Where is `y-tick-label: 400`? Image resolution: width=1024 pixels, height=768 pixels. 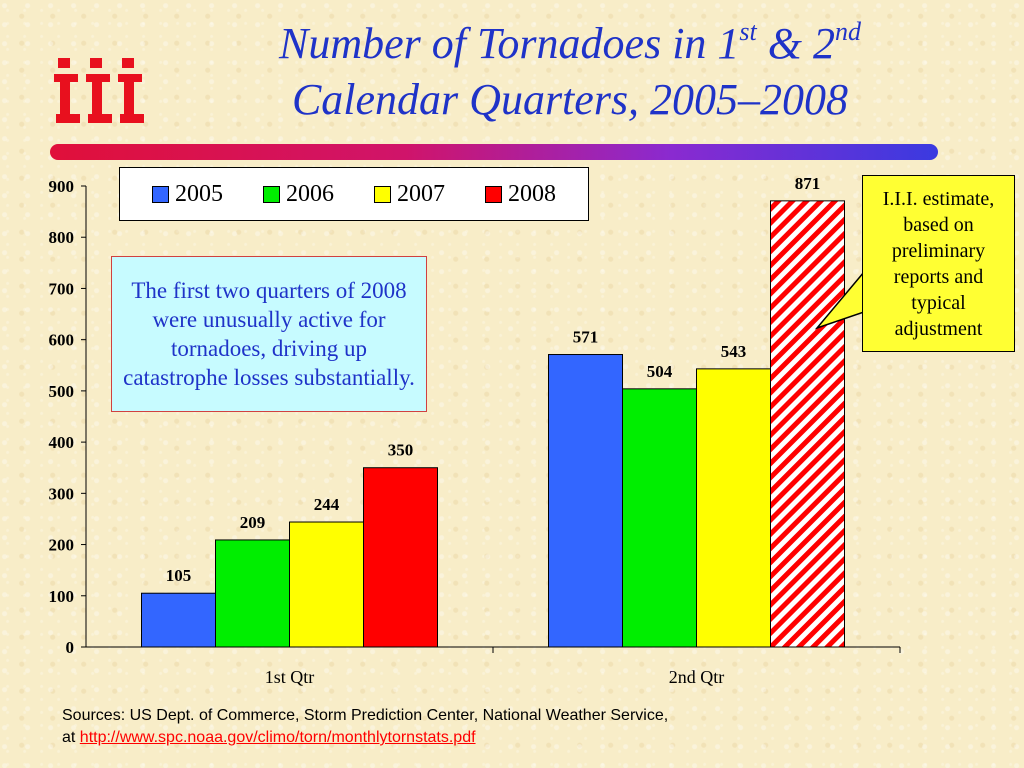
y-tick-label: 400 is located at coordinates (62, 442).